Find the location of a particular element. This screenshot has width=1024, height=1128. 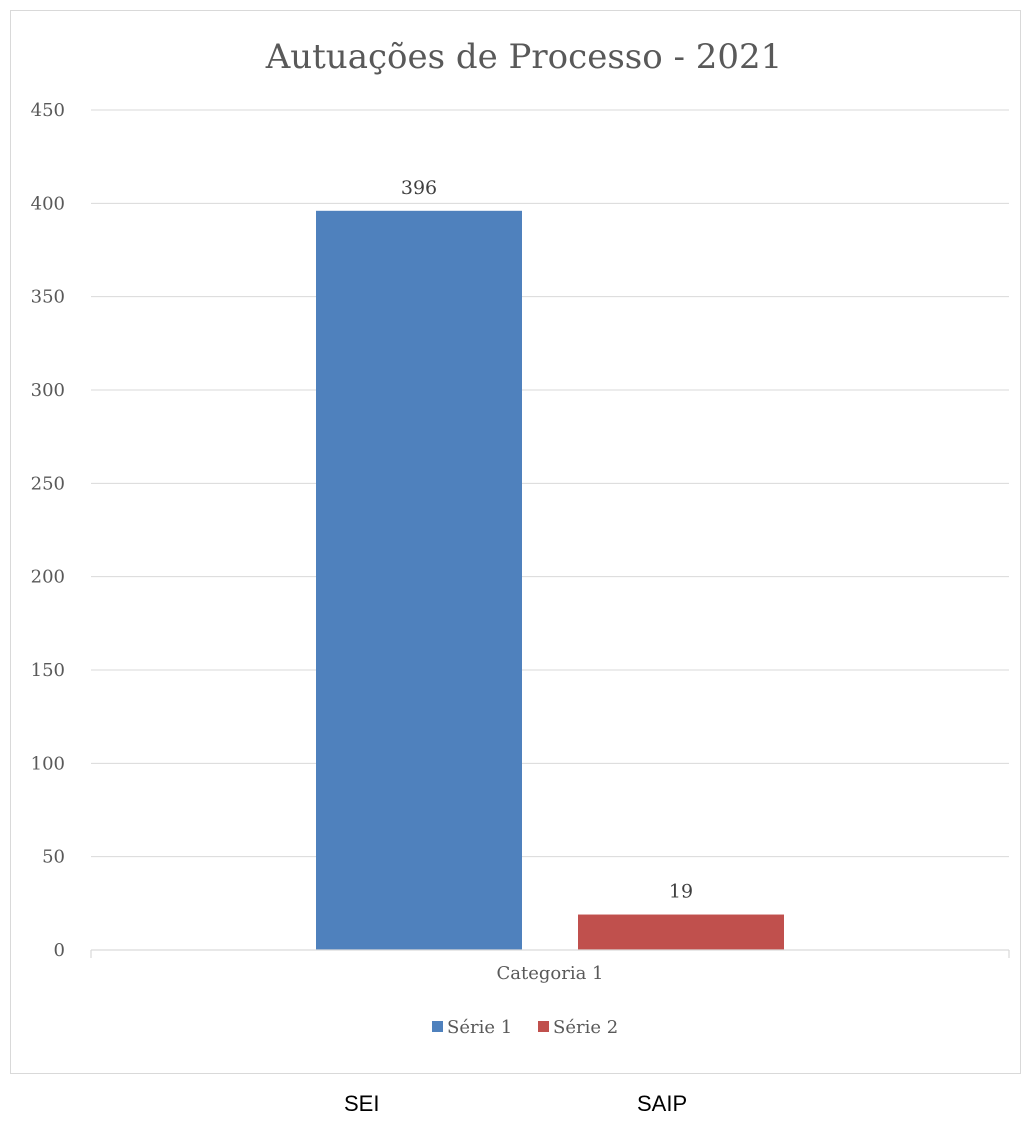

y-tick-label: 400 is located at coordinates (48, 203).